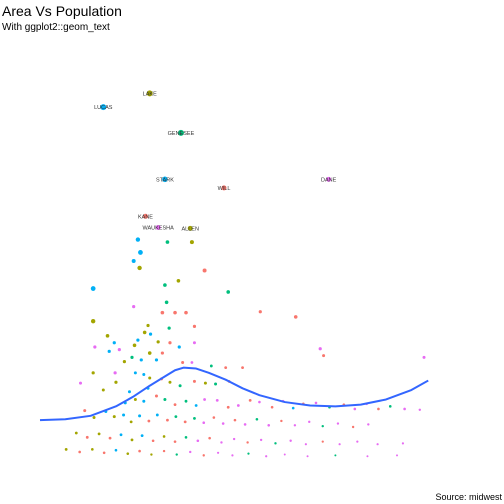 The width and height of the screenshot is (504, 504). What do you see at coordinates (145, 217) in the screenshot?
I see `county-label-kane: KANE` at bounding box center [145, 217].